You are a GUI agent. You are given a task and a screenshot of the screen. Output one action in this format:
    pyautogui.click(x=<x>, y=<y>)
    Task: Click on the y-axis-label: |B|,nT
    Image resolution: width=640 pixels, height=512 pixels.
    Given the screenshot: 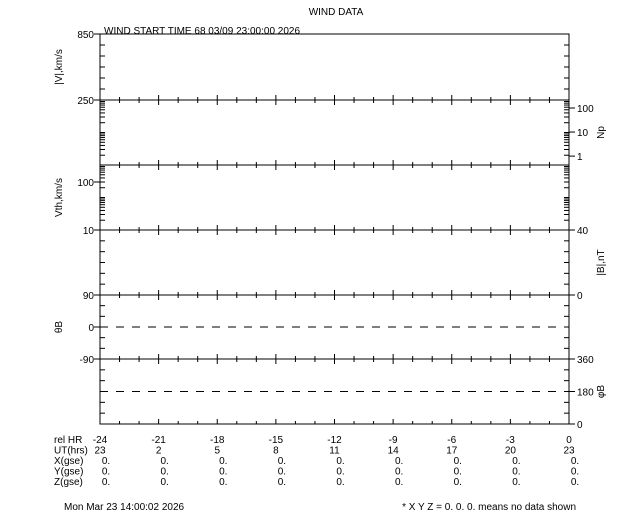 What is the action you would take?
    pyautogui.click(x=601, y=262)
    